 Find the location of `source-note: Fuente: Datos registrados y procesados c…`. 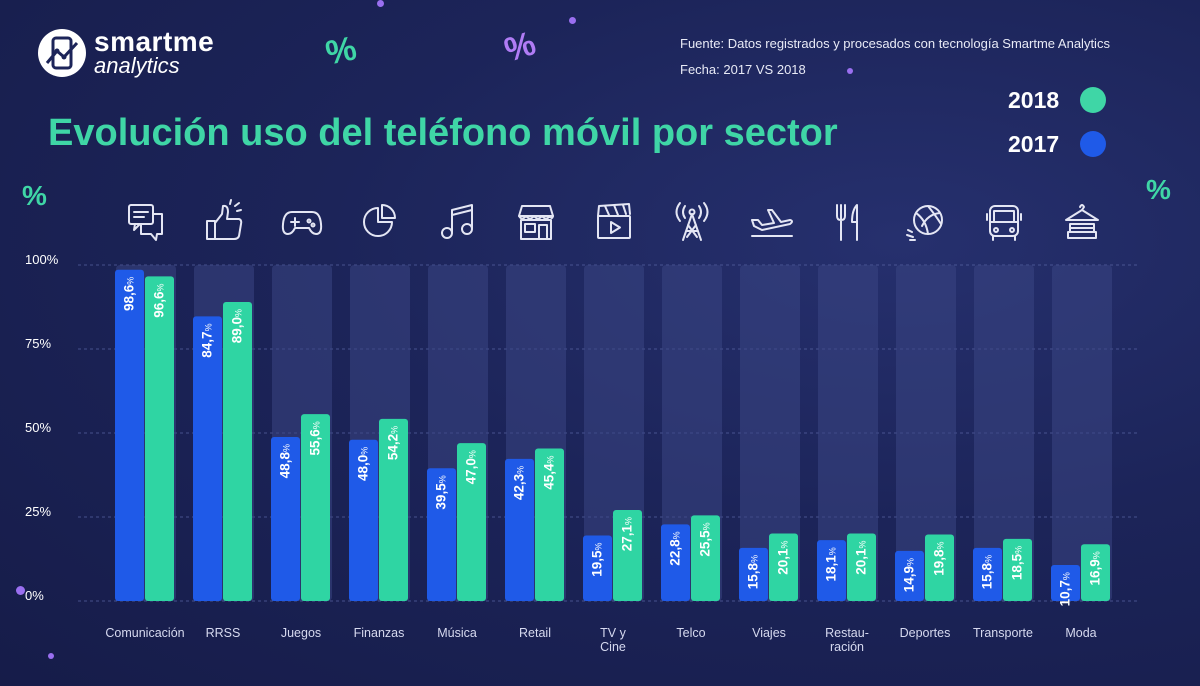

source-note: Fuente: Datos registrados y procesados c… is located at coordinates (895, 62).